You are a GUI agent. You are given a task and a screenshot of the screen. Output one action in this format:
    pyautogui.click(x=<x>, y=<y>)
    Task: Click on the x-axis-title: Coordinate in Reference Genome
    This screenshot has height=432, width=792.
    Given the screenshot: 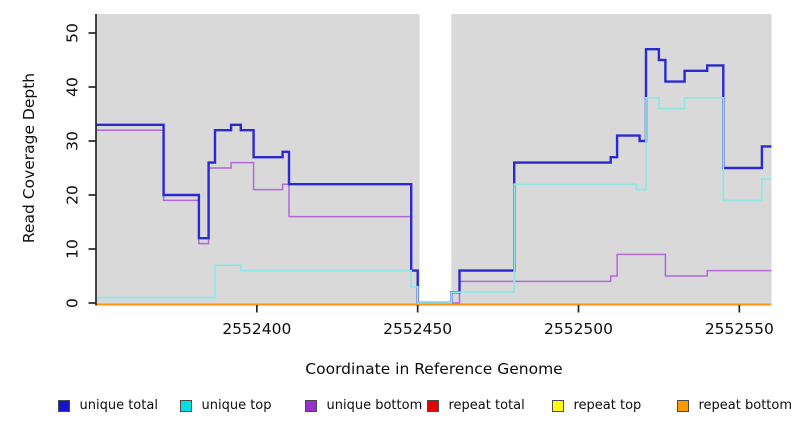 What is the action you would take?
    pyautogui.click(x=434, y=369)
    